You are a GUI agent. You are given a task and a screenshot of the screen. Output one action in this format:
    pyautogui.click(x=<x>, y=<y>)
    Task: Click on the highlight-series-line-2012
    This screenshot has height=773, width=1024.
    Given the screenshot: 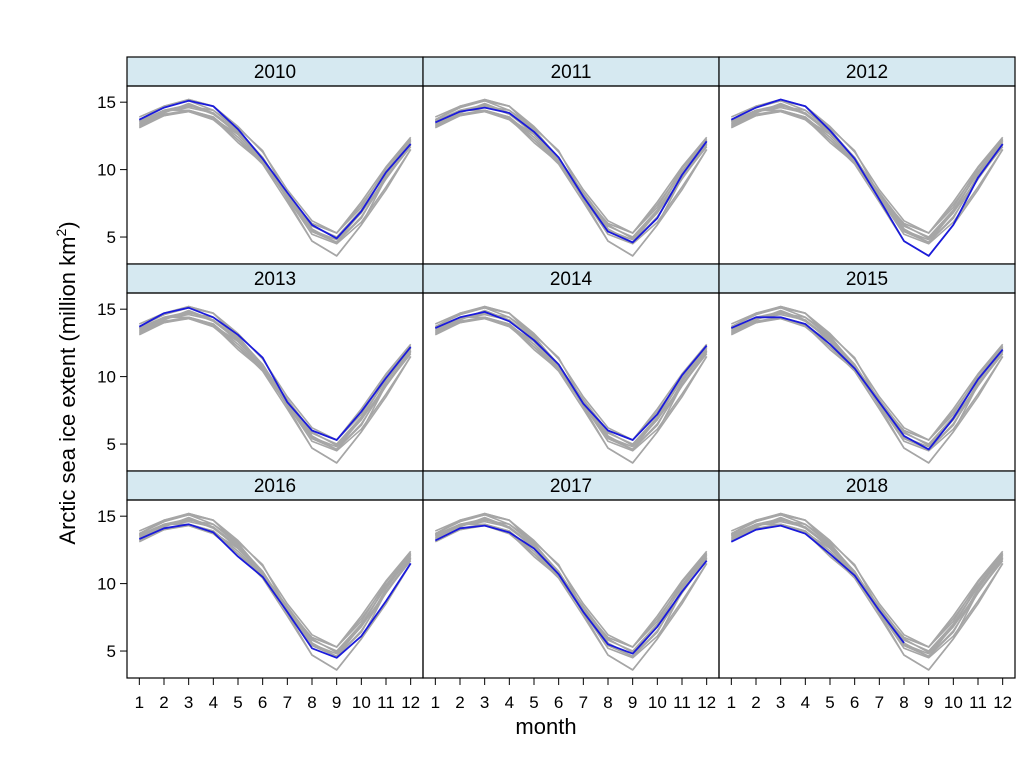 What is the action you would take?
    pyautogui.click(x=867, y=177)
    